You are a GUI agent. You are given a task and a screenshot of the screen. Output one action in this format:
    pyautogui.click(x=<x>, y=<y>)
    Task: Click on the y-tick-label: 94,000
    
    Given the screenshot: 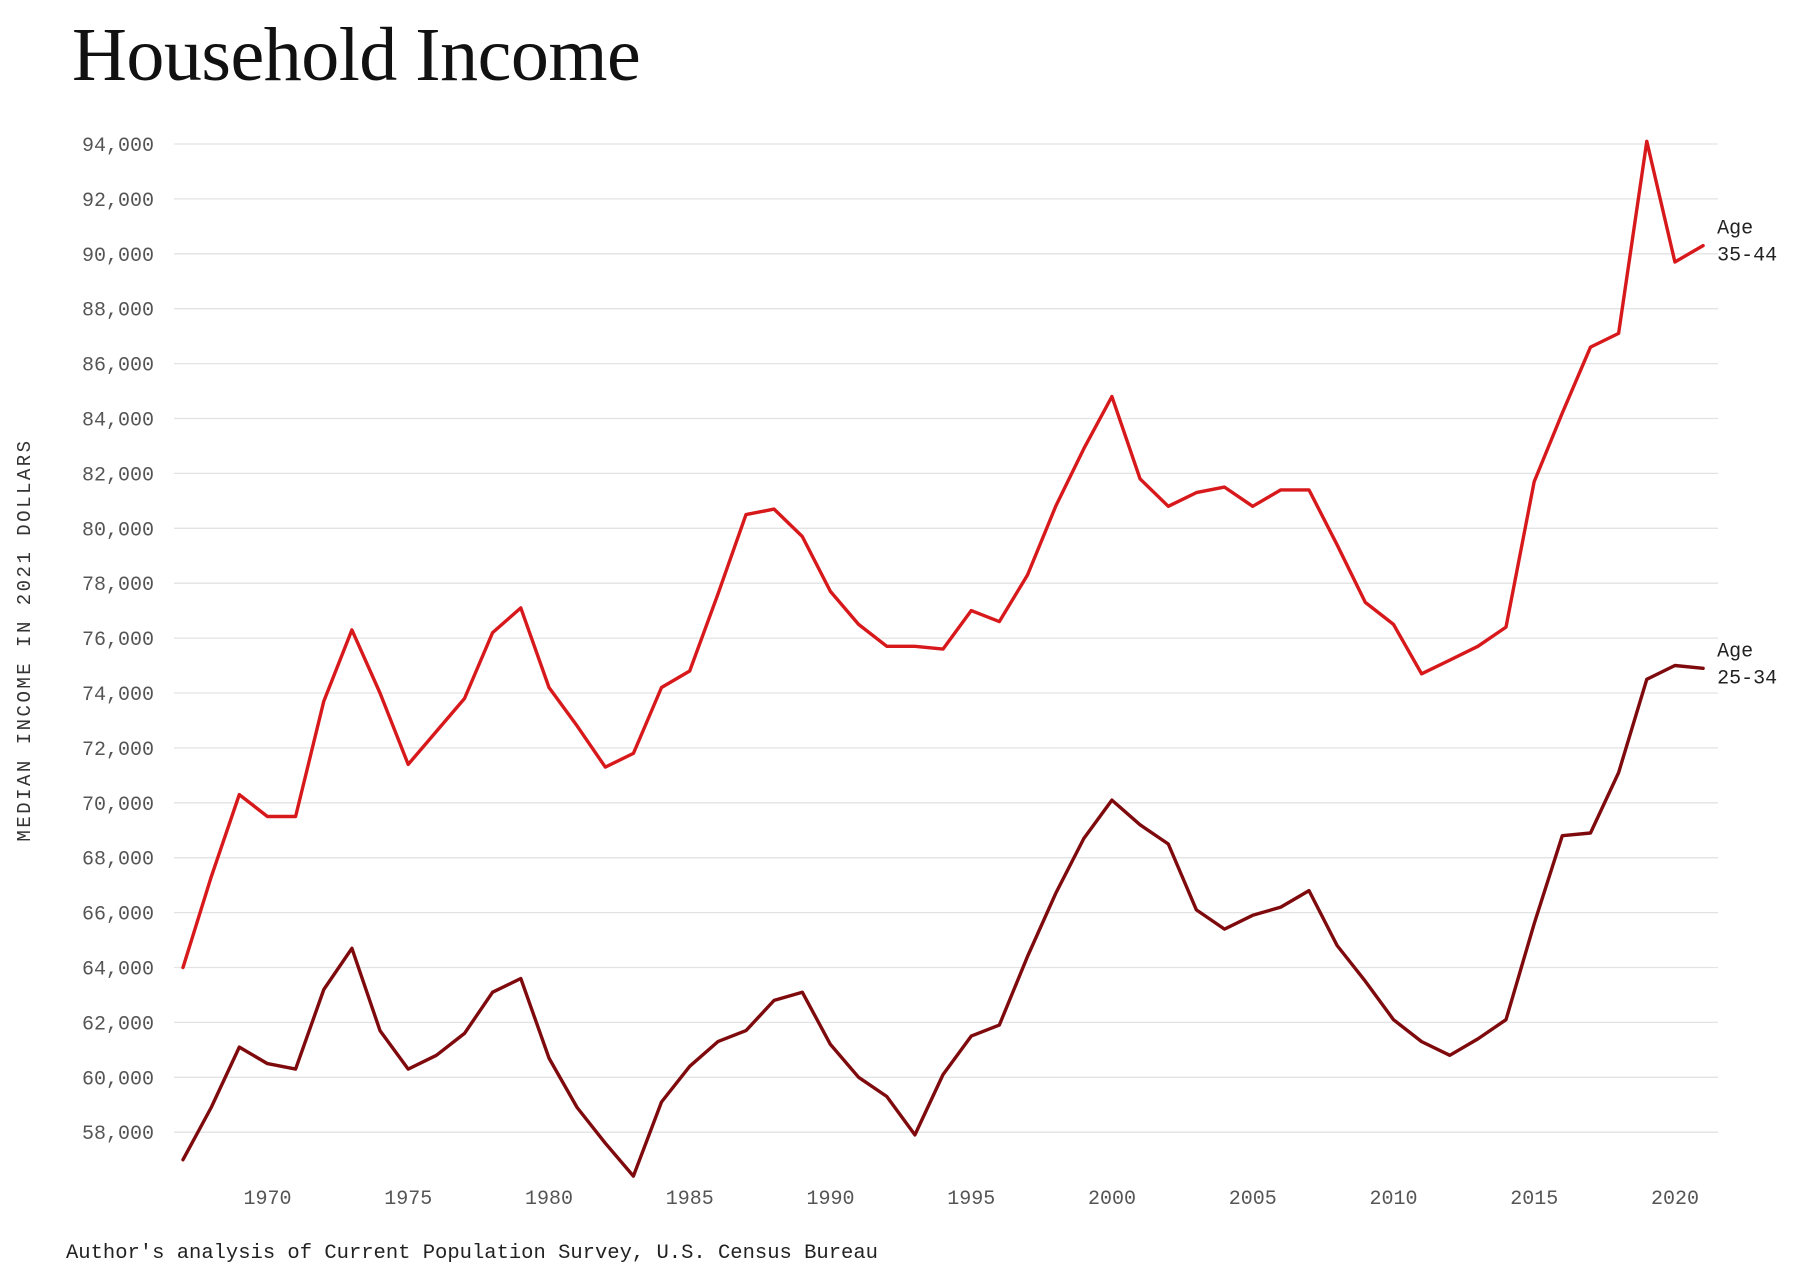 What is the action you would take?
    pyautogui.click(x=118, y=146)
    